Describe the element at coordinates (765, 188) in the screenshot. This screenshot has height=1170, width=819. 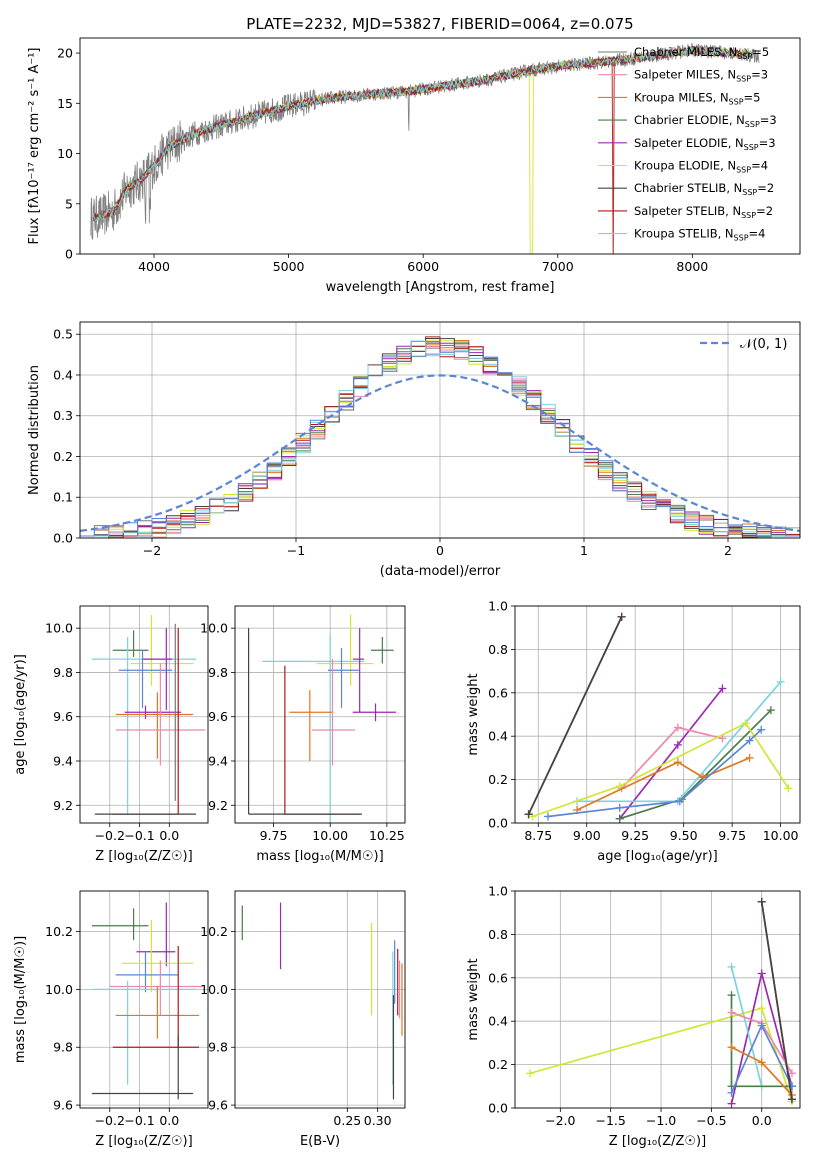
I see `legend-entry-value: =2` at that location.